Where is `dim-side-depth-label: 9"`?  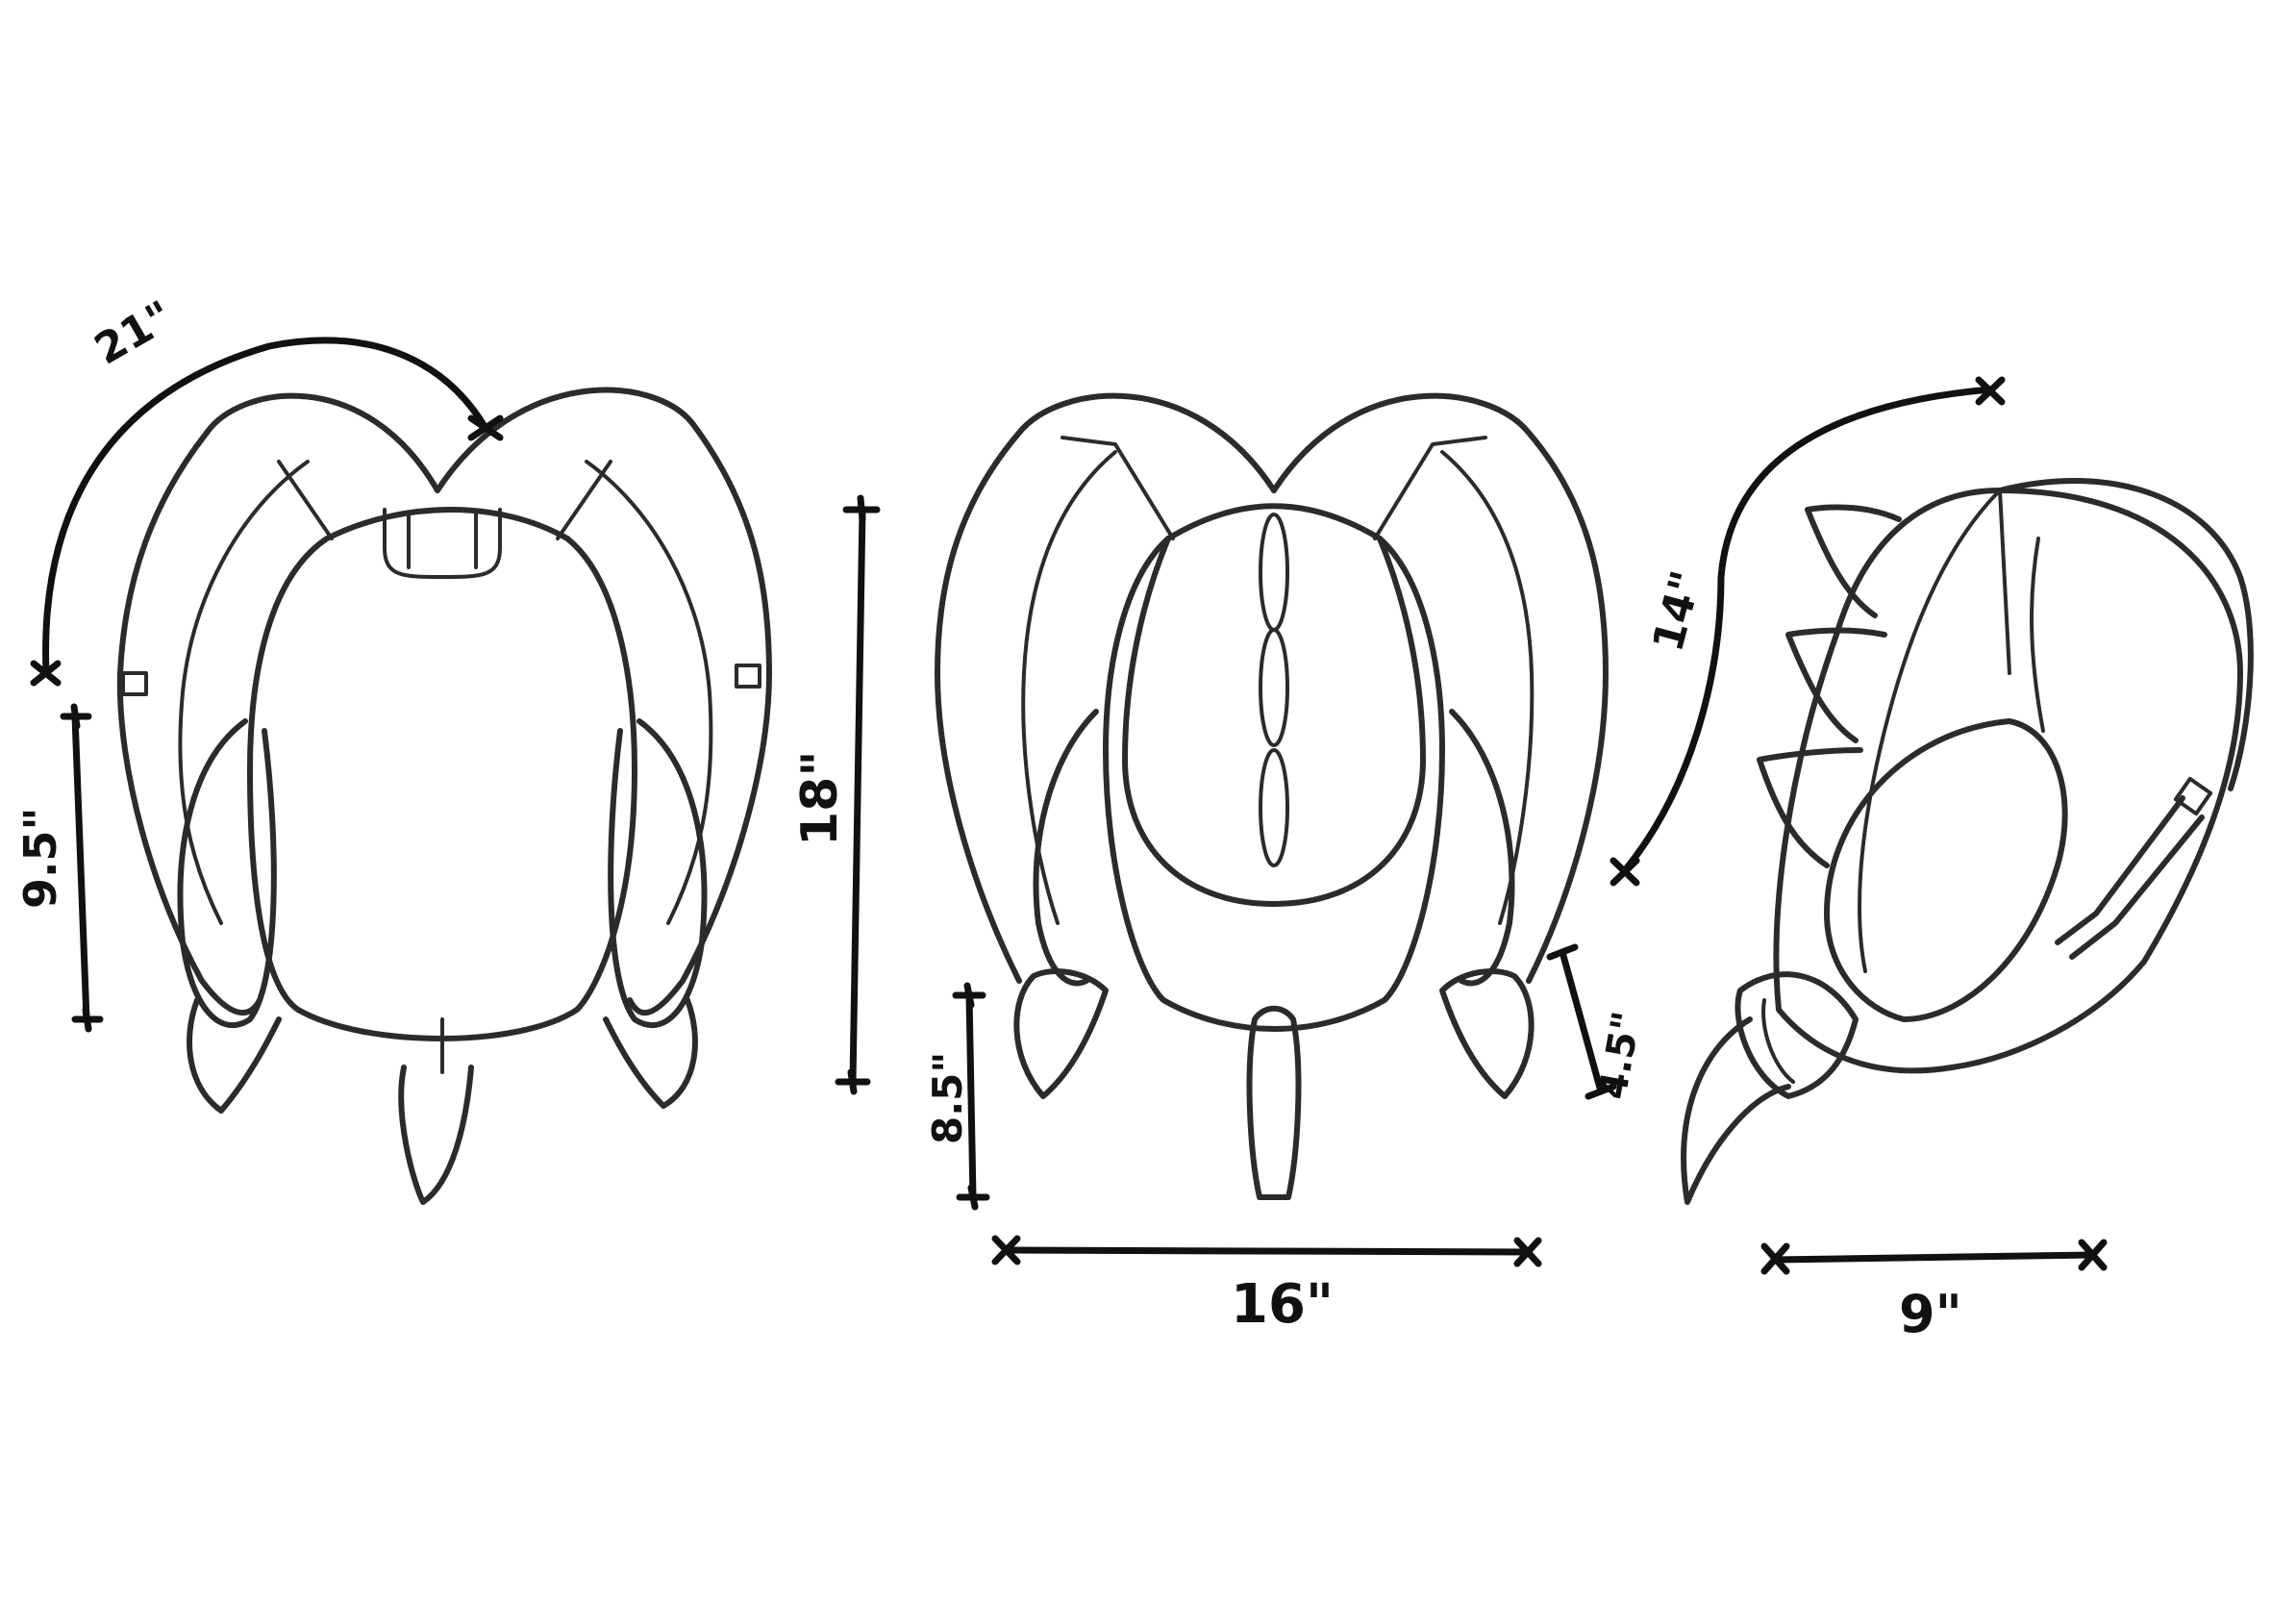 dim-side-depth-label: 9" is located at coordinates (1930, 1314).